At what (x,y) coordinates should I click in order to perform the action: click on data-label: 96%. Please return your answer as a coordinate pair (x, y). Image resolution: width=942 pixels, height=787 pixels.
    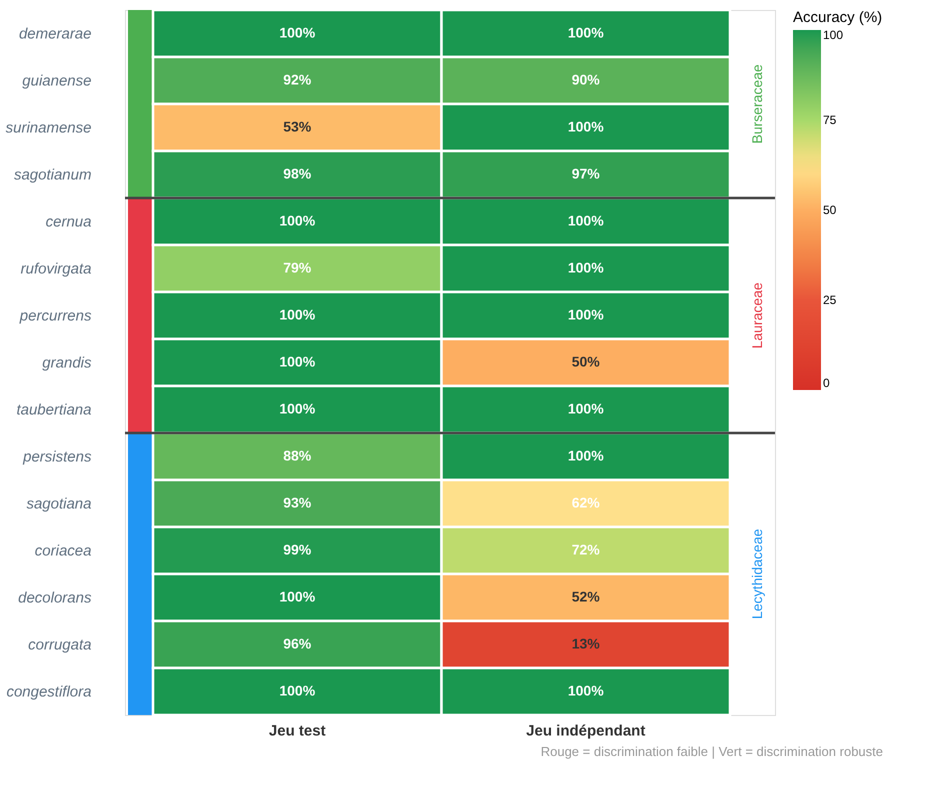
    Looking at the image, I should click on (297, 644).